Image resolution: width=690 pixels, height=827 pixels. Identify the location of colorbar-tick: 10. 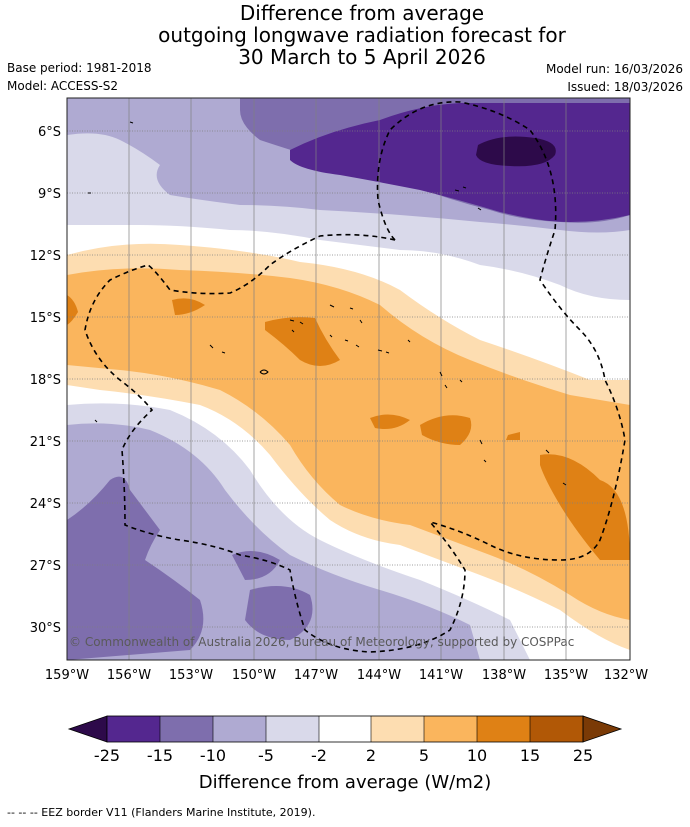
(477, 755).